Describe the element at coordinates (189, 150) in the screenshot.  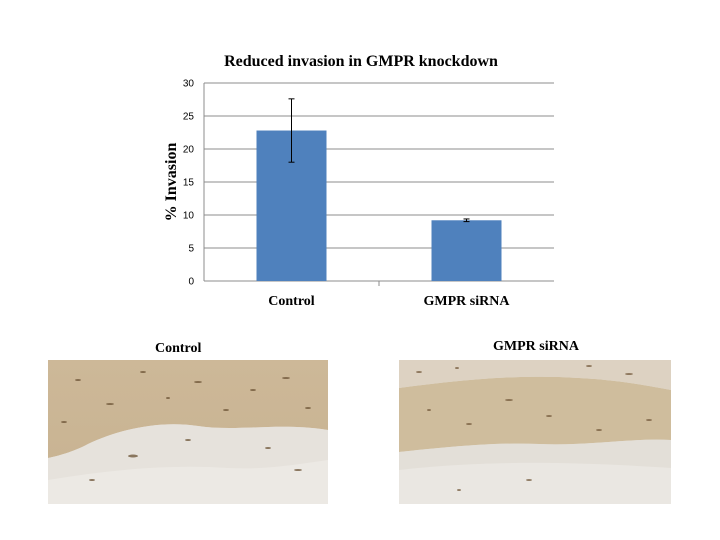
I see `y-tick-label: 20` at that location.